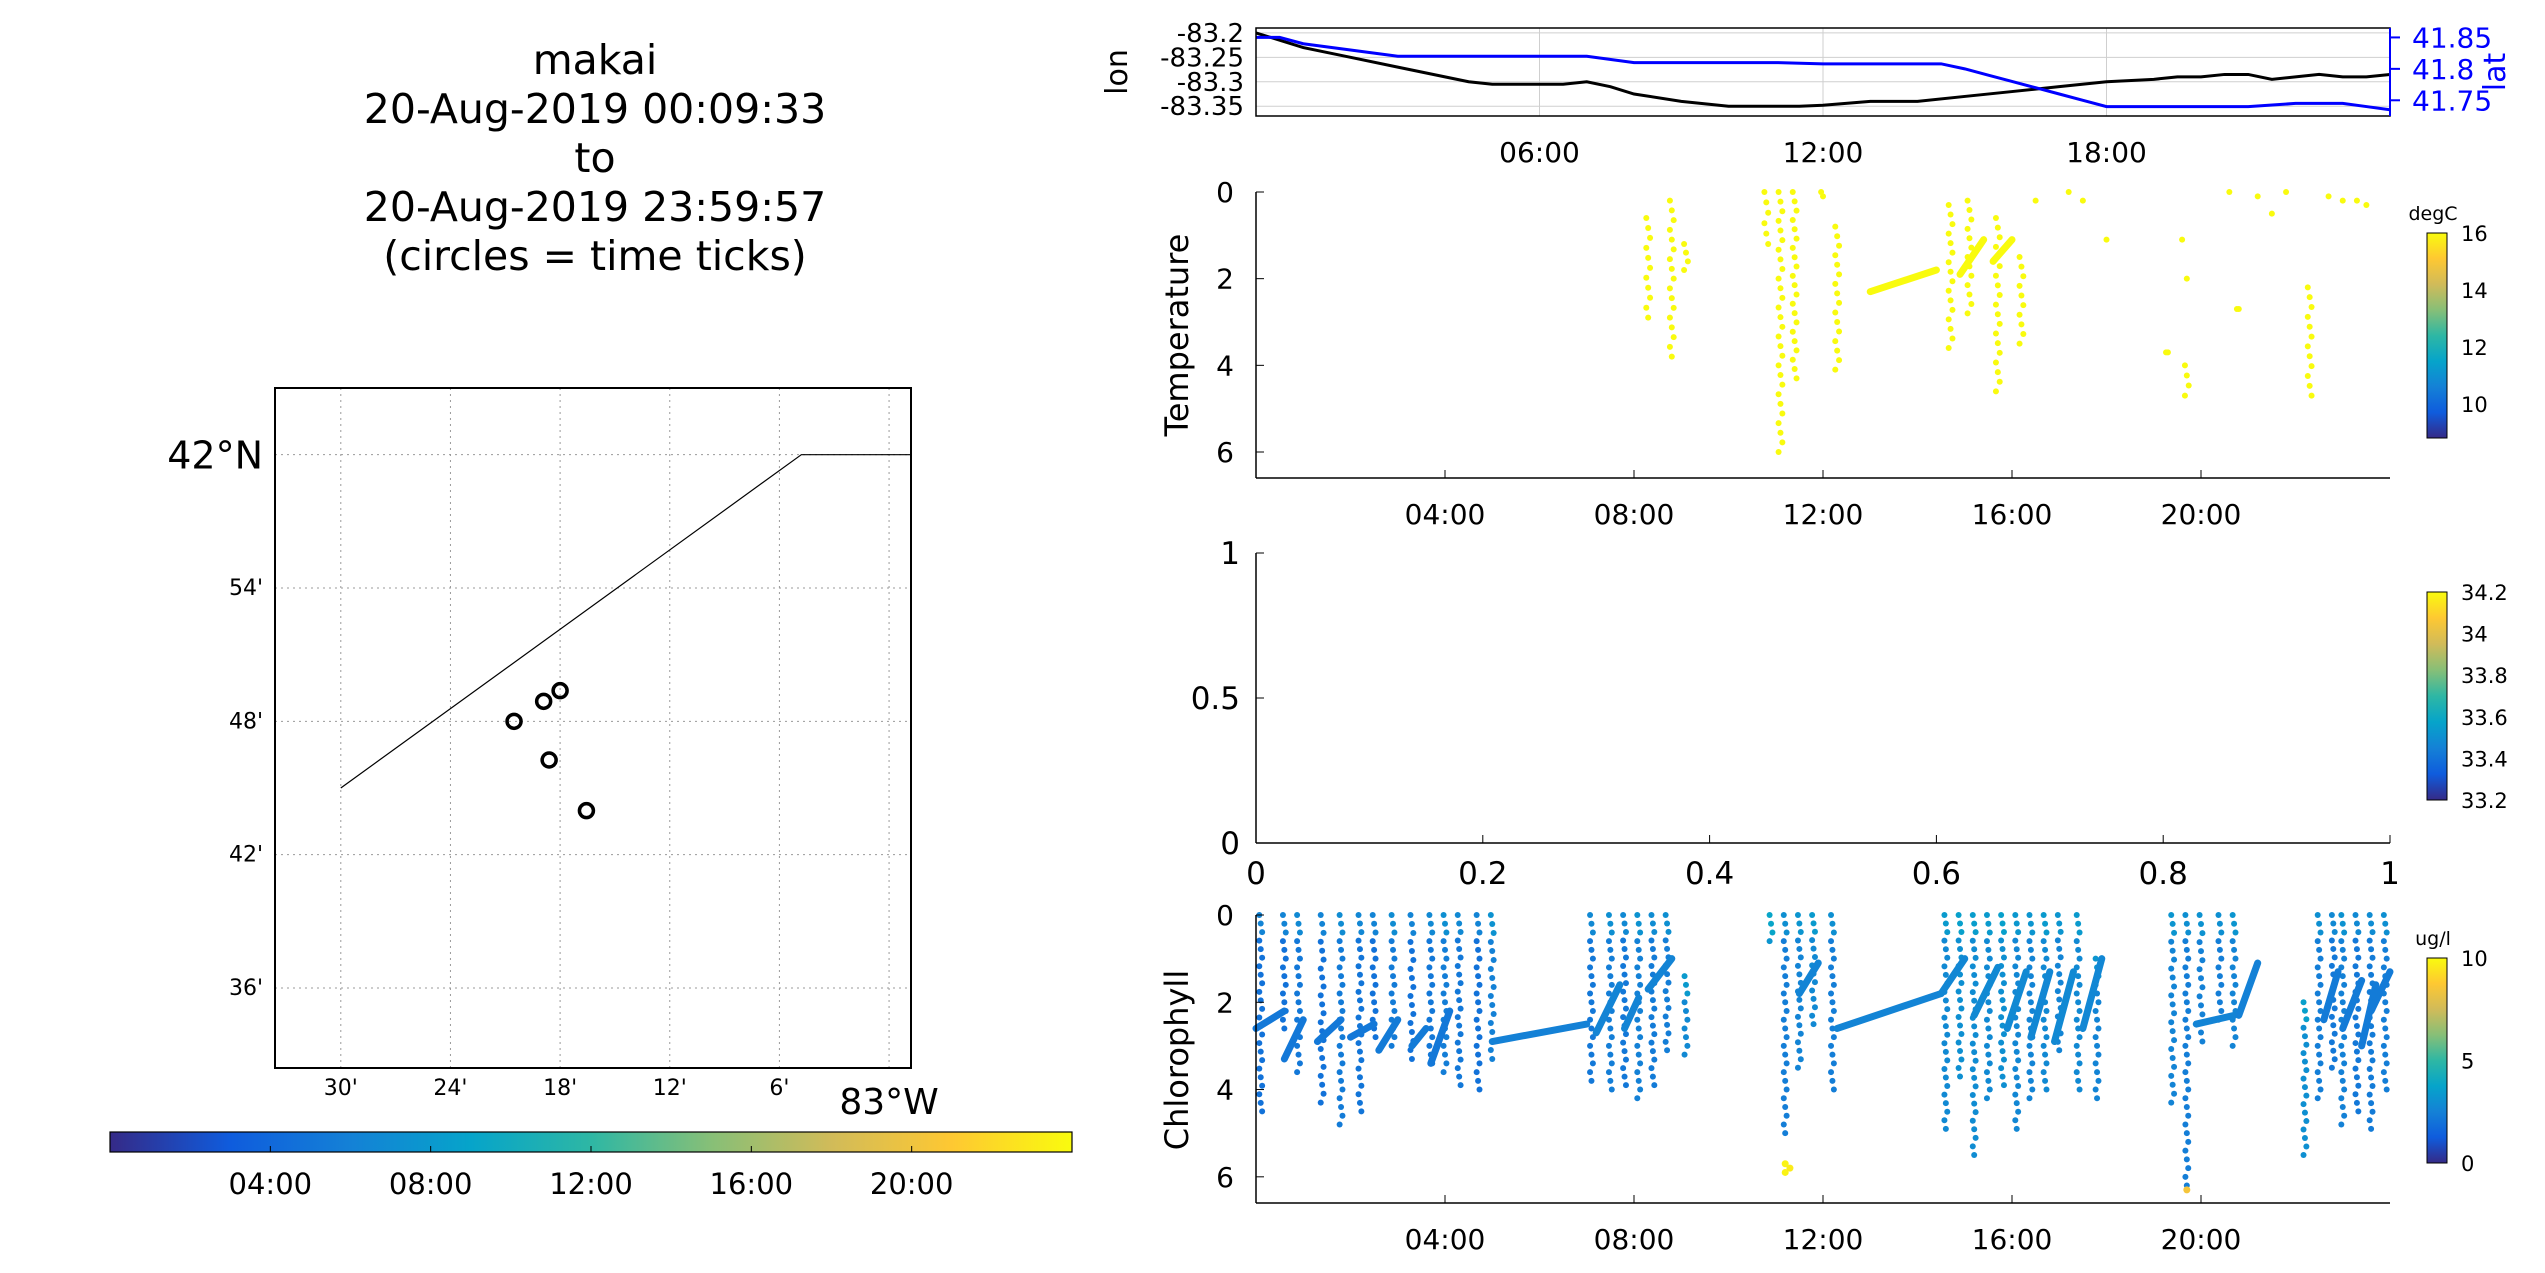 This screenshot has width=2545, height=1273. What do you see at coordinates (1329, 1031) in the screenshot?
I see `chlorophyll-segment` at bounding box center [1329, 1031].